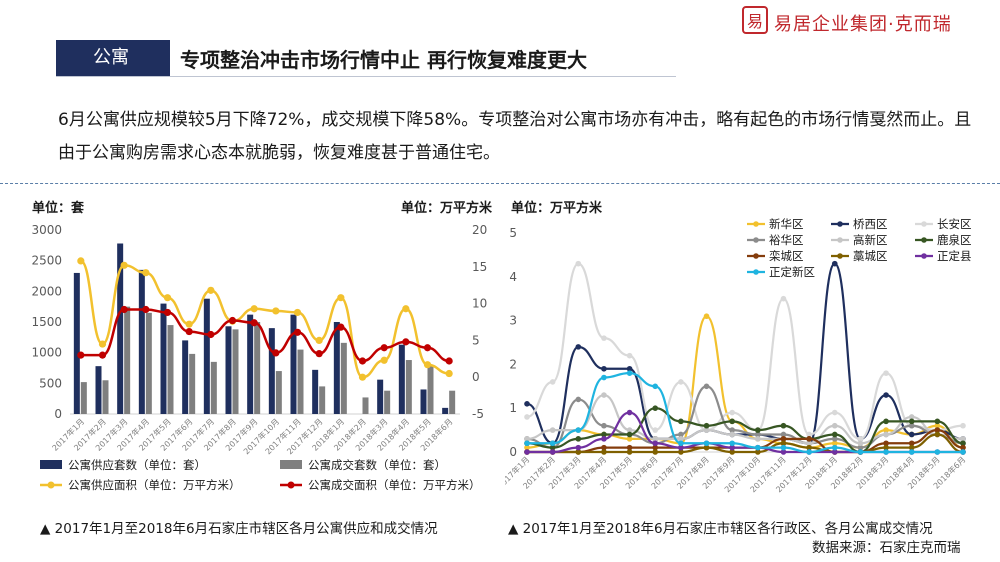 This screenshot has height=562, width=1000. What do you see at coordinates (792, 272) in the screenshot?
I see `legend-label: 正定新区` at bounding box center [792, 272].